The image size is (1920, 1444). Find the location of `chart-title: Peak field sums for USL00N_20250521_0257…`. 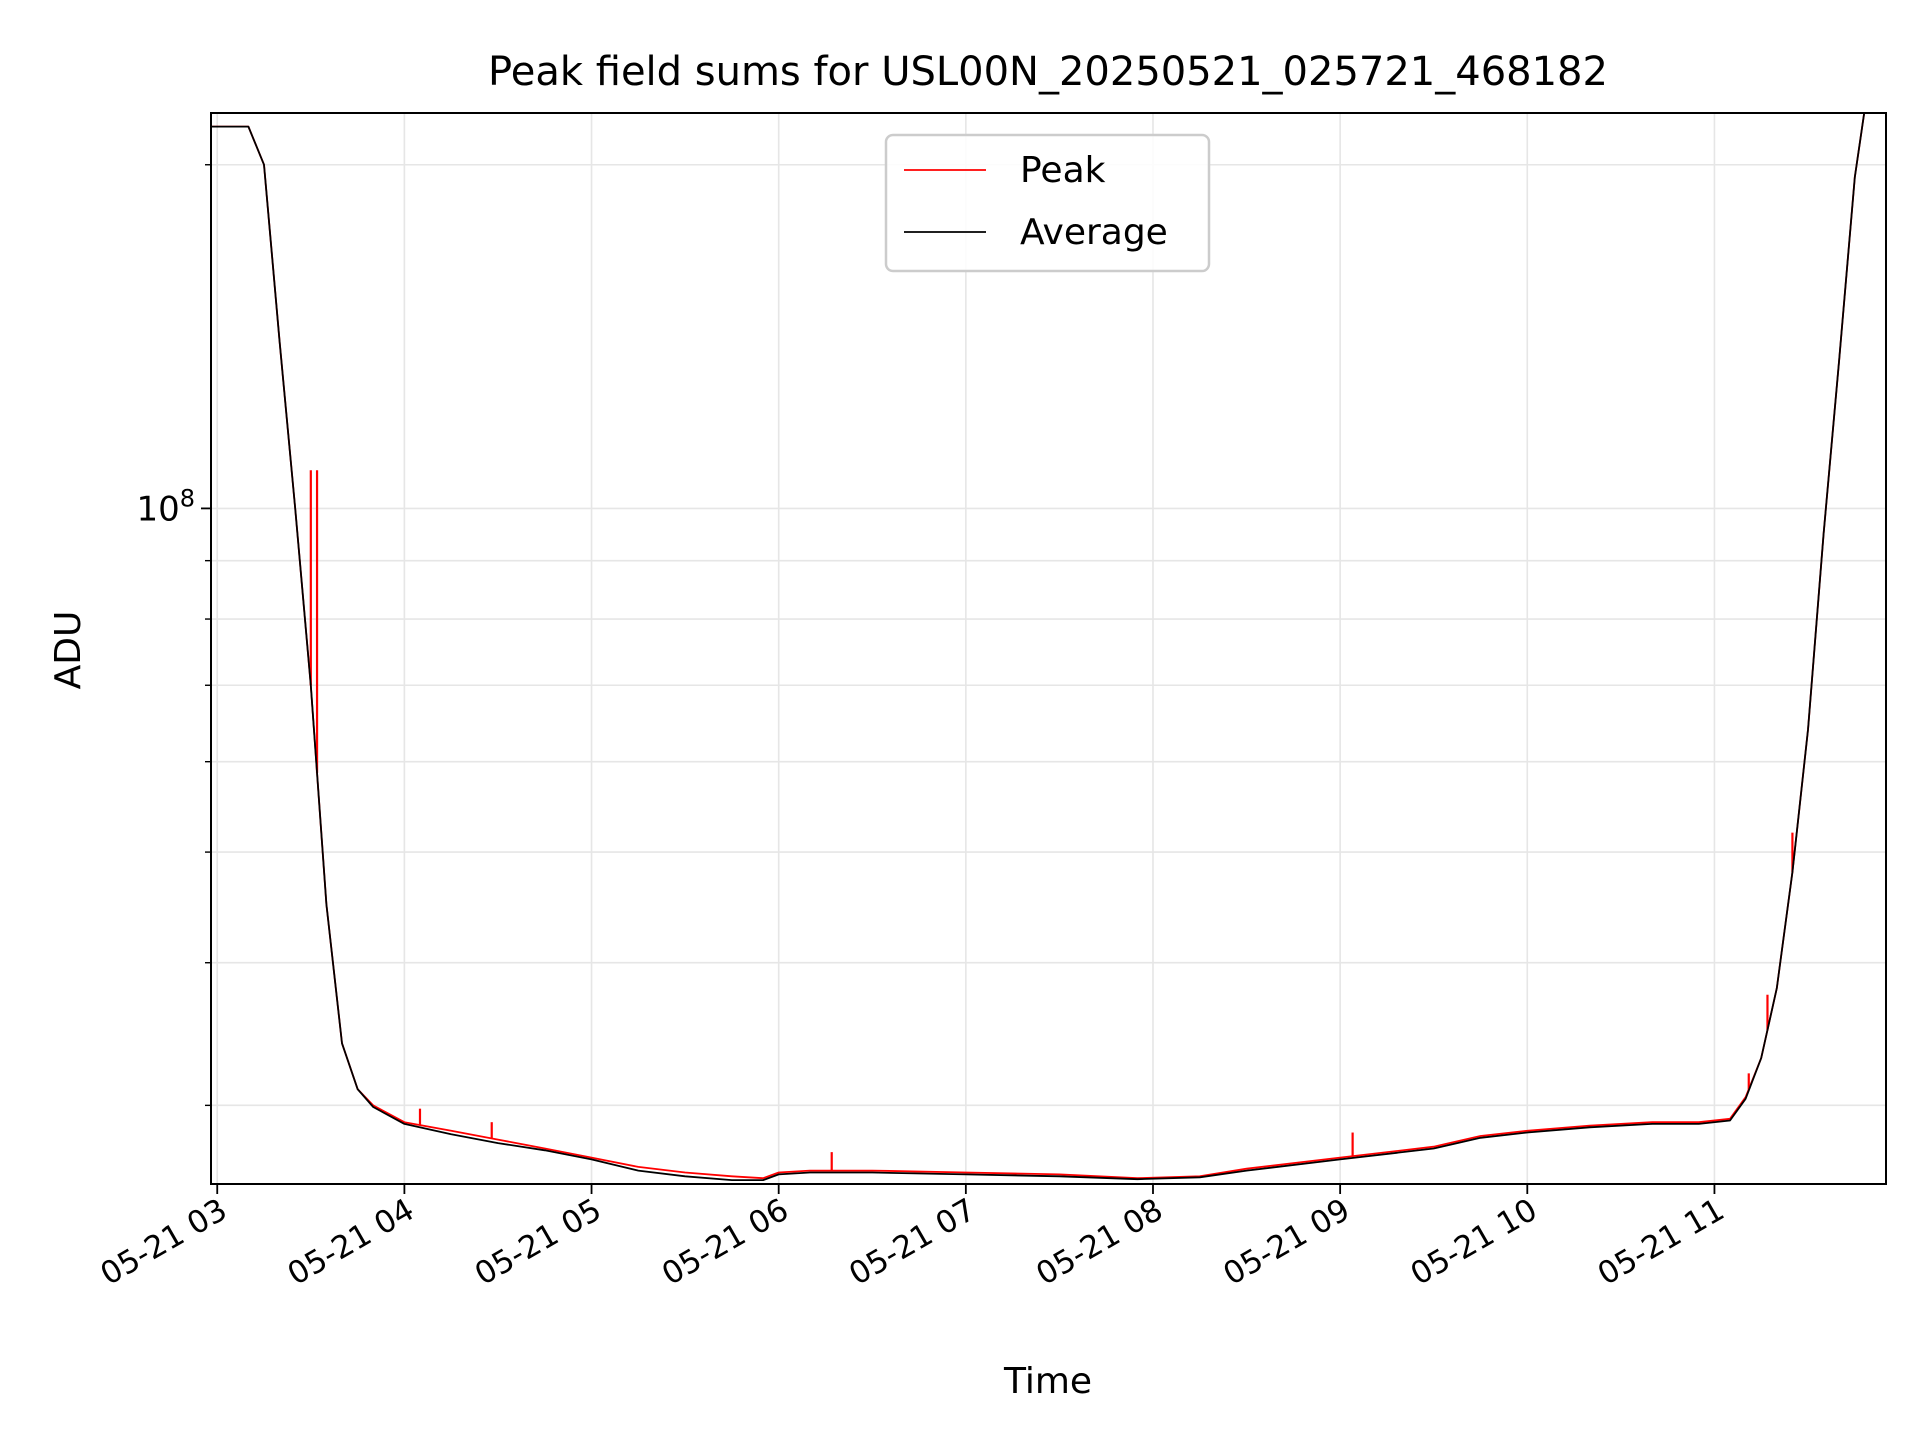

chart-title: Peak field sums for USL00N_20250521_0257… is located at coordinates (1048, 72).